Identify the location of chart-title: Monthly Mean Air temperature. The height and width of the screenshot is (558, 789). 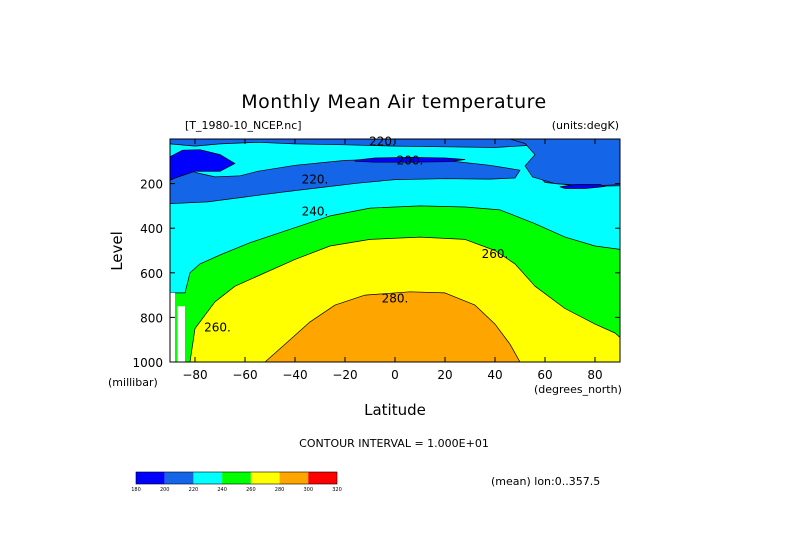
(393, 102).